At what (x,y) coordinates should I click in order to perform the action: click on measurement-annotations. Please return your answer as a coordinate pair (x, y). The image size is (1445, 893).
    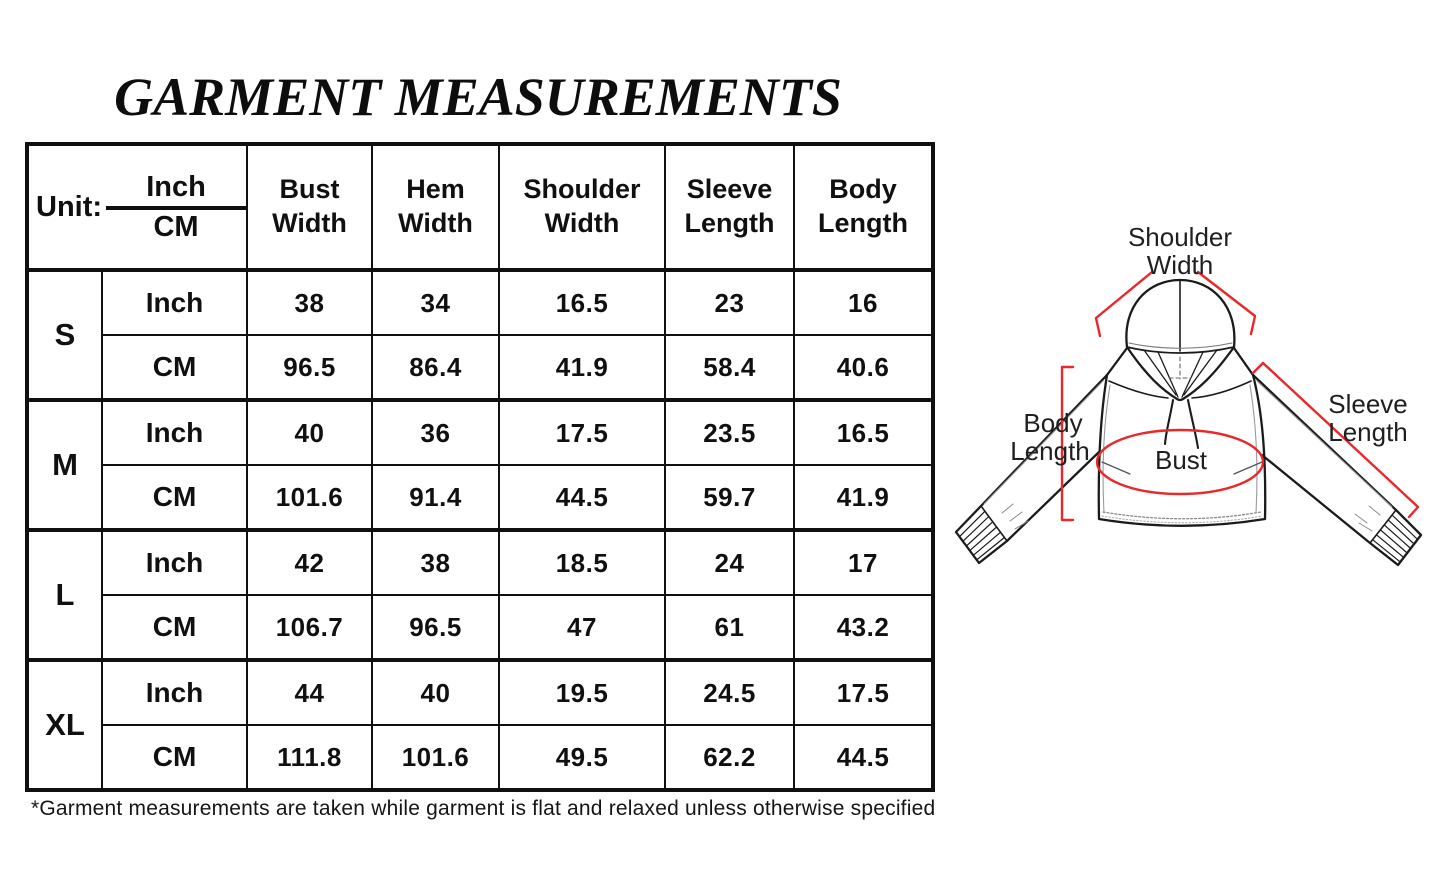
    Looking at the image, I should click on (1240, 396).